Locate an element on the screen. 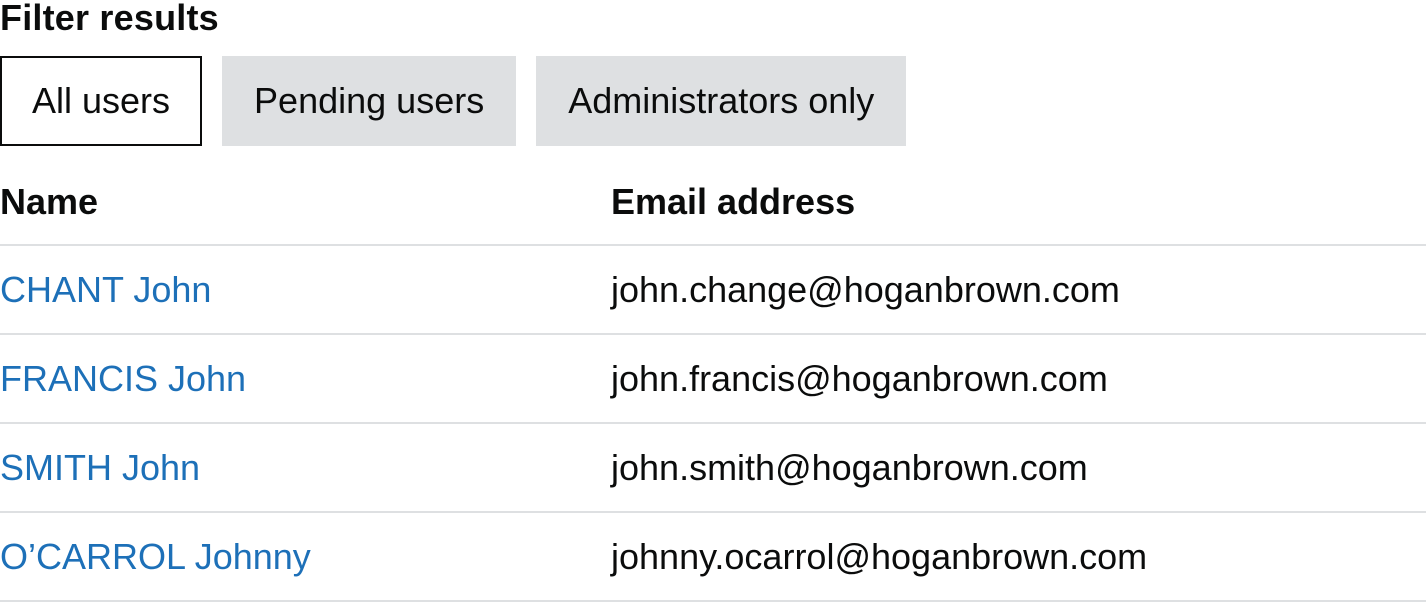  name-cell: O’CARROL Johnny is located at coordinates (305, 557).